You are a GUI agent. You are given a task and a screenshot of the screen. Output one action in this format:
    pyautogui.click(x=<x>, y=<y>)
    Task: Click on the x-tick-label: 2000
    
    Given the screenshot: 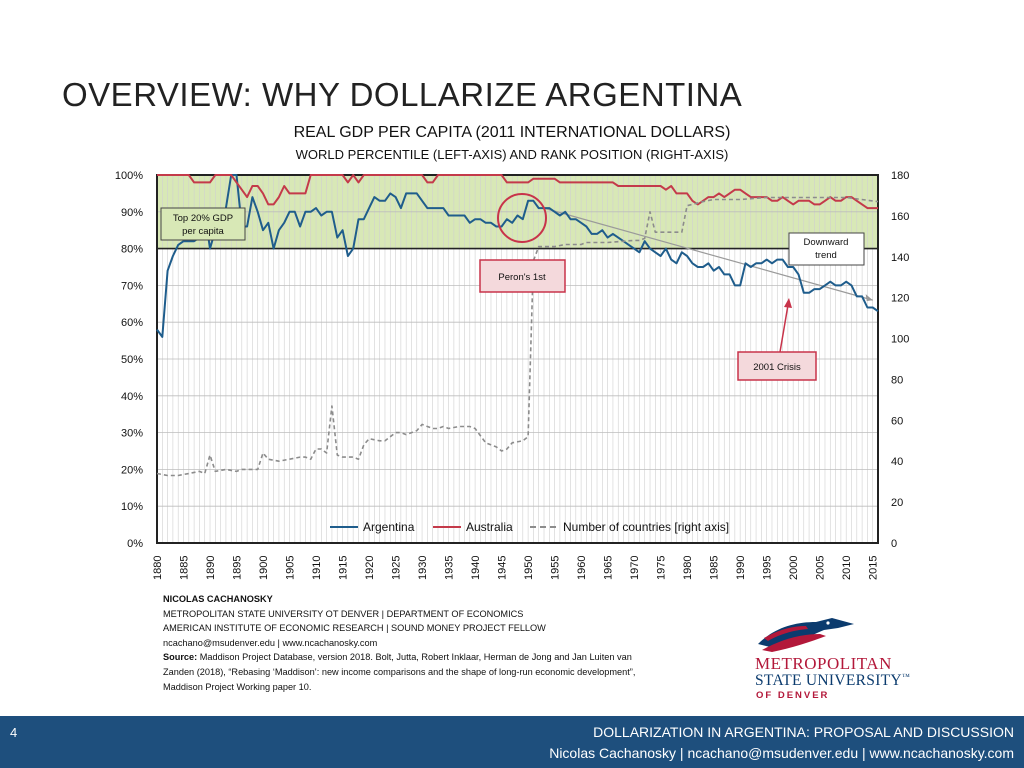 What is the action you would take?
    pyautogui.click(x=794, y=568)
    